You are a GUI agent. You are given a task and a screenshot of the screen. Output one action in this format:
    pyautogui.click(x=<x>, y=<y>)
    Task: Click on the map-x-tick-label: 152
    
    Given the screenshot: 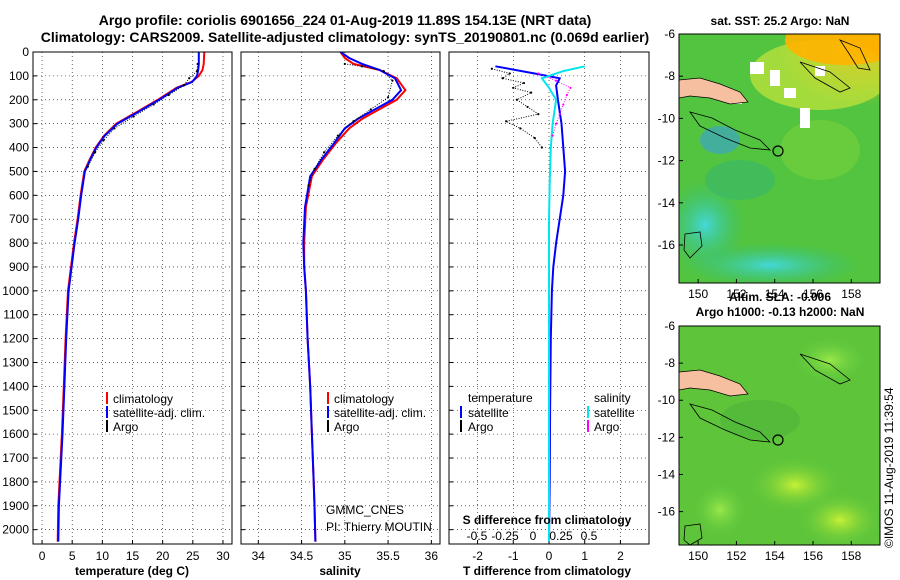 What is the action you would take?
    pyautogui.click(x=736, y=294)
    